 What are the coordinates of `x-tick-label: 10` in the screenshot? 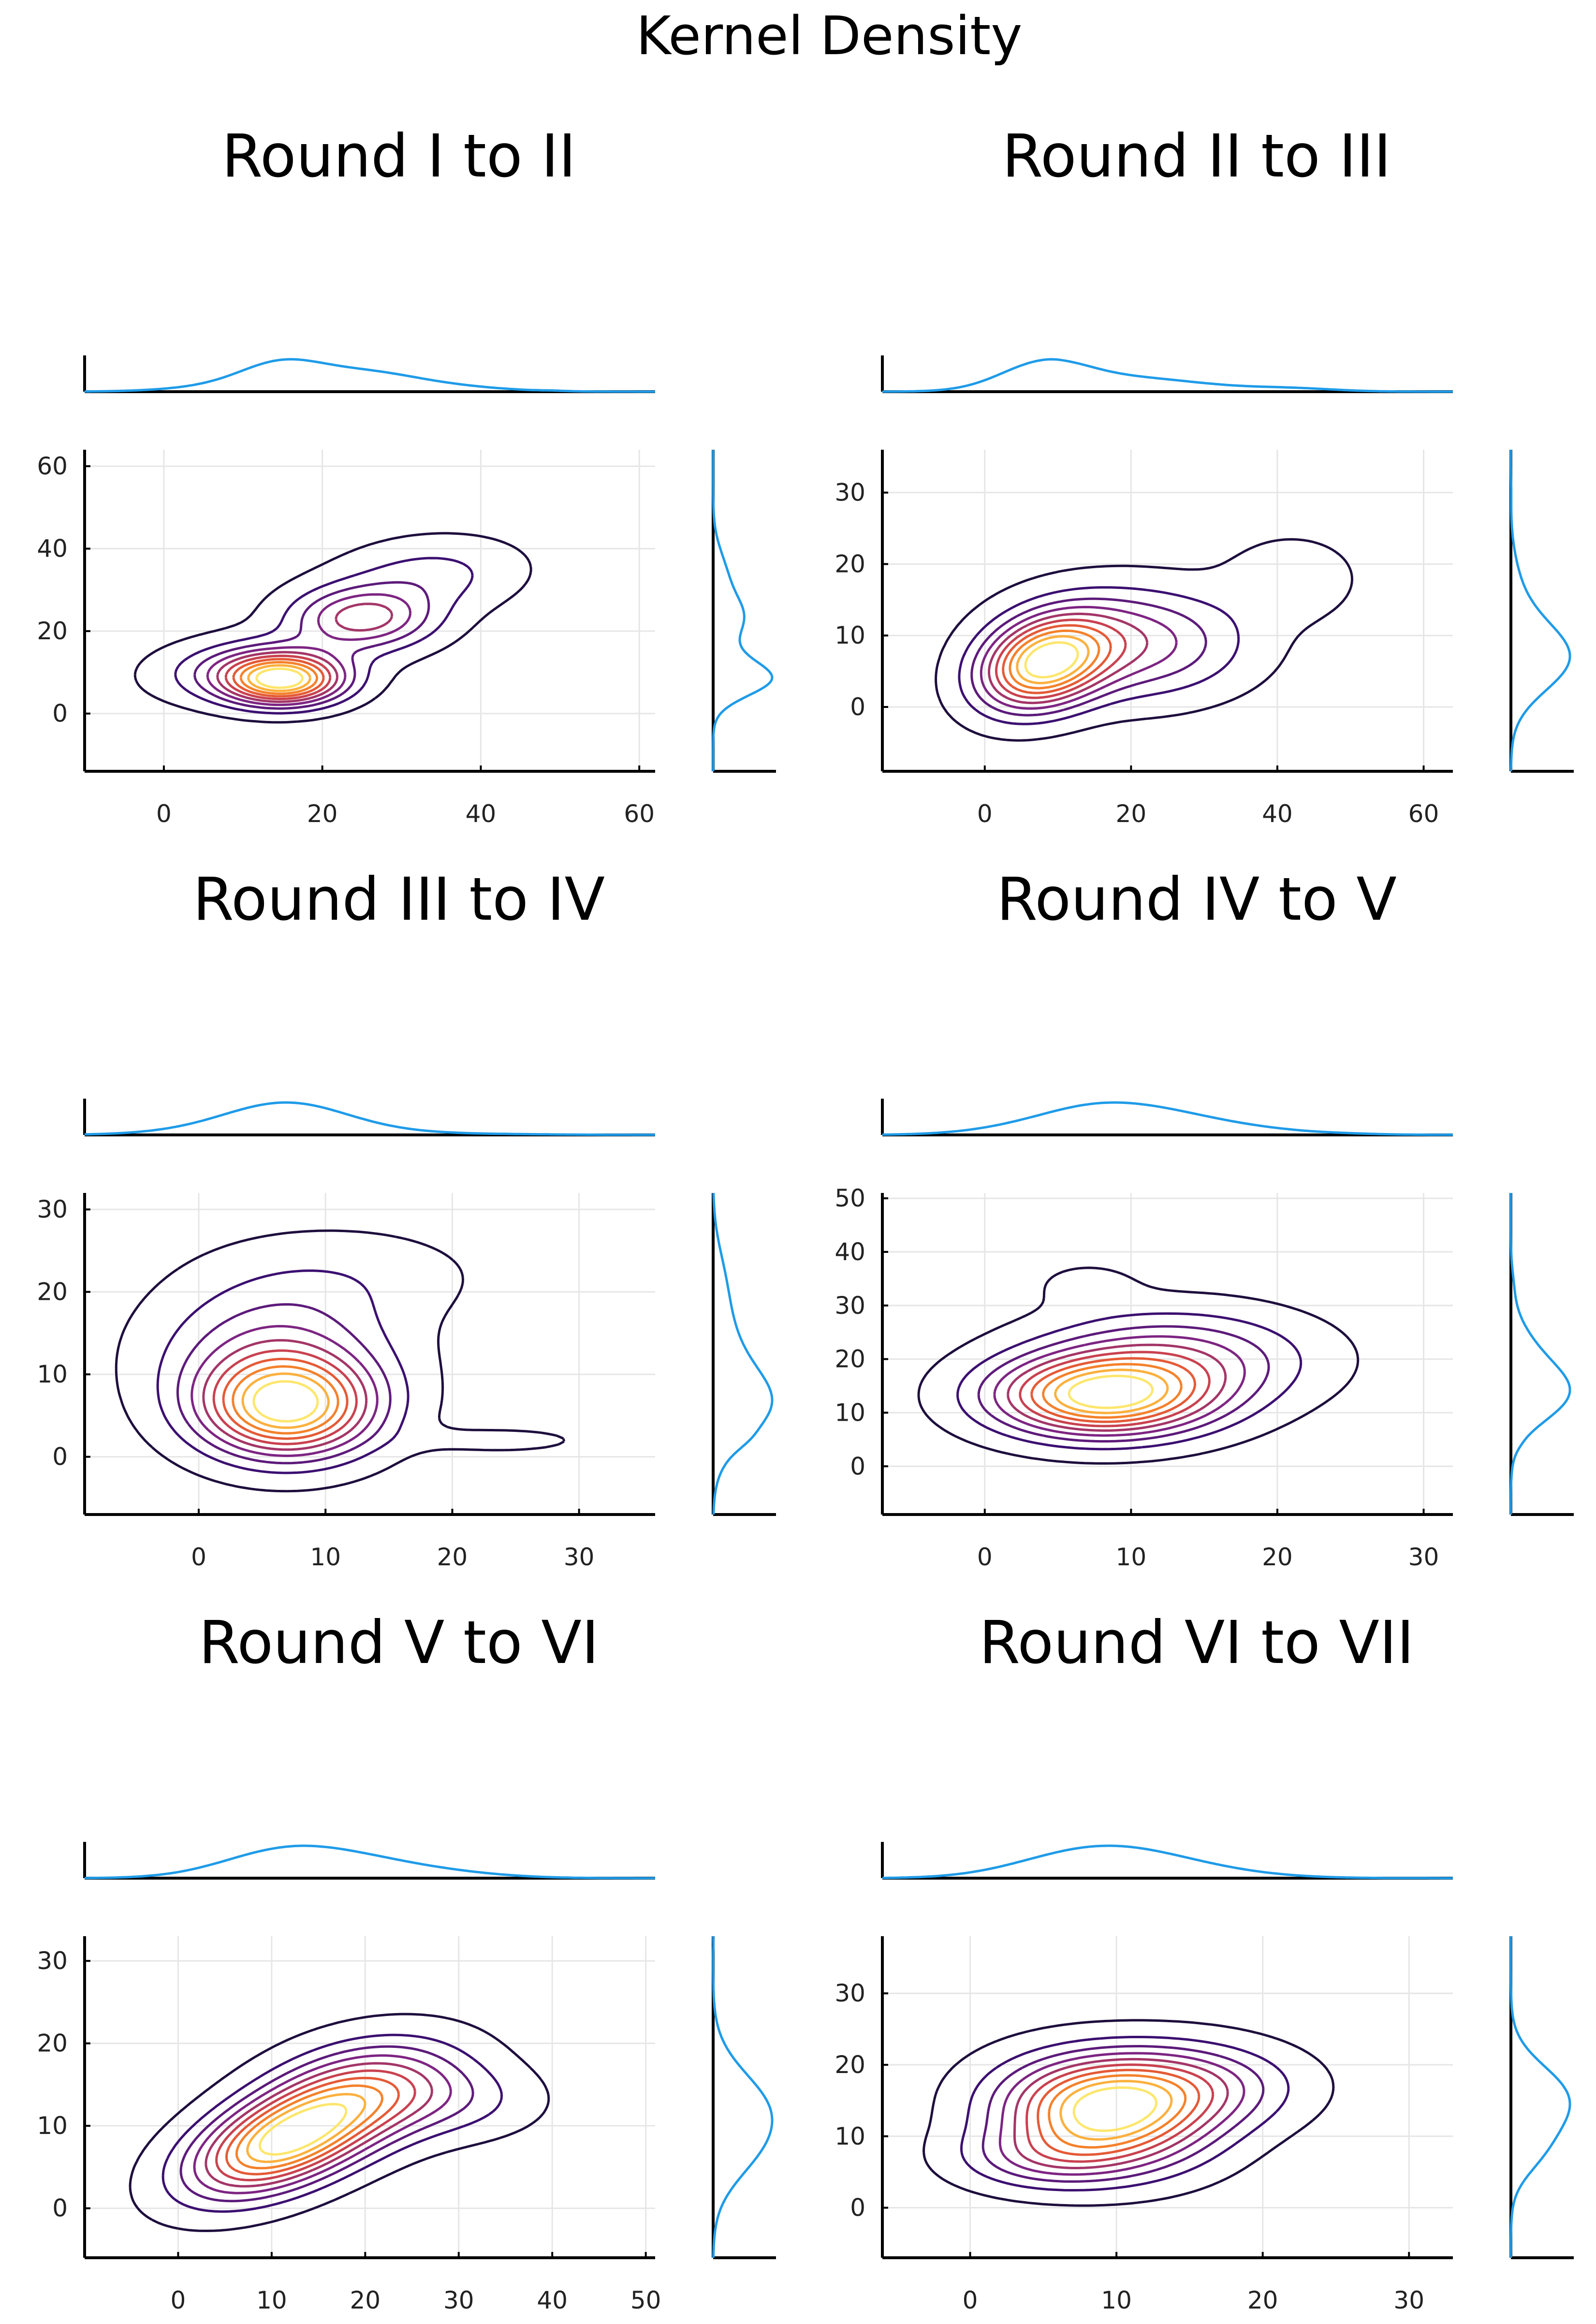 It's located at (1131, 1557).